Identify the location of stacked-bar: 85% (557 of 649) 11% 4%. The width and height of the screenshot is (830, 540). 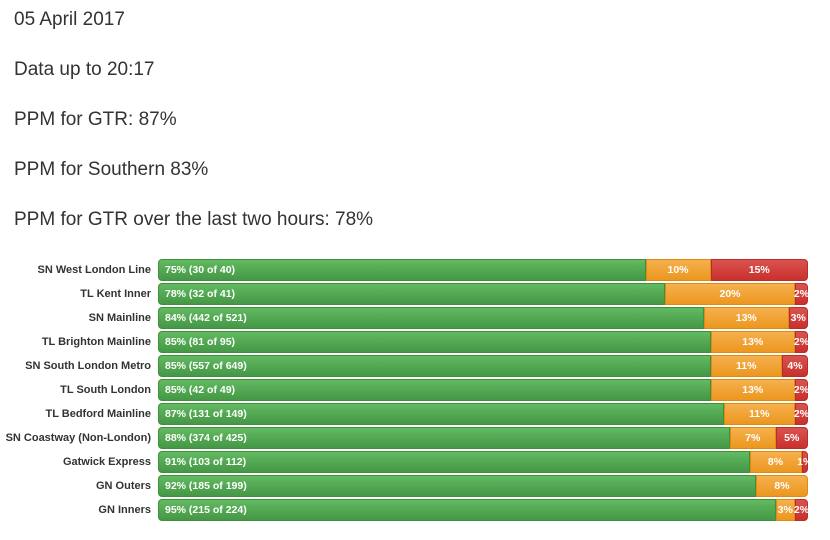
(483, 366).